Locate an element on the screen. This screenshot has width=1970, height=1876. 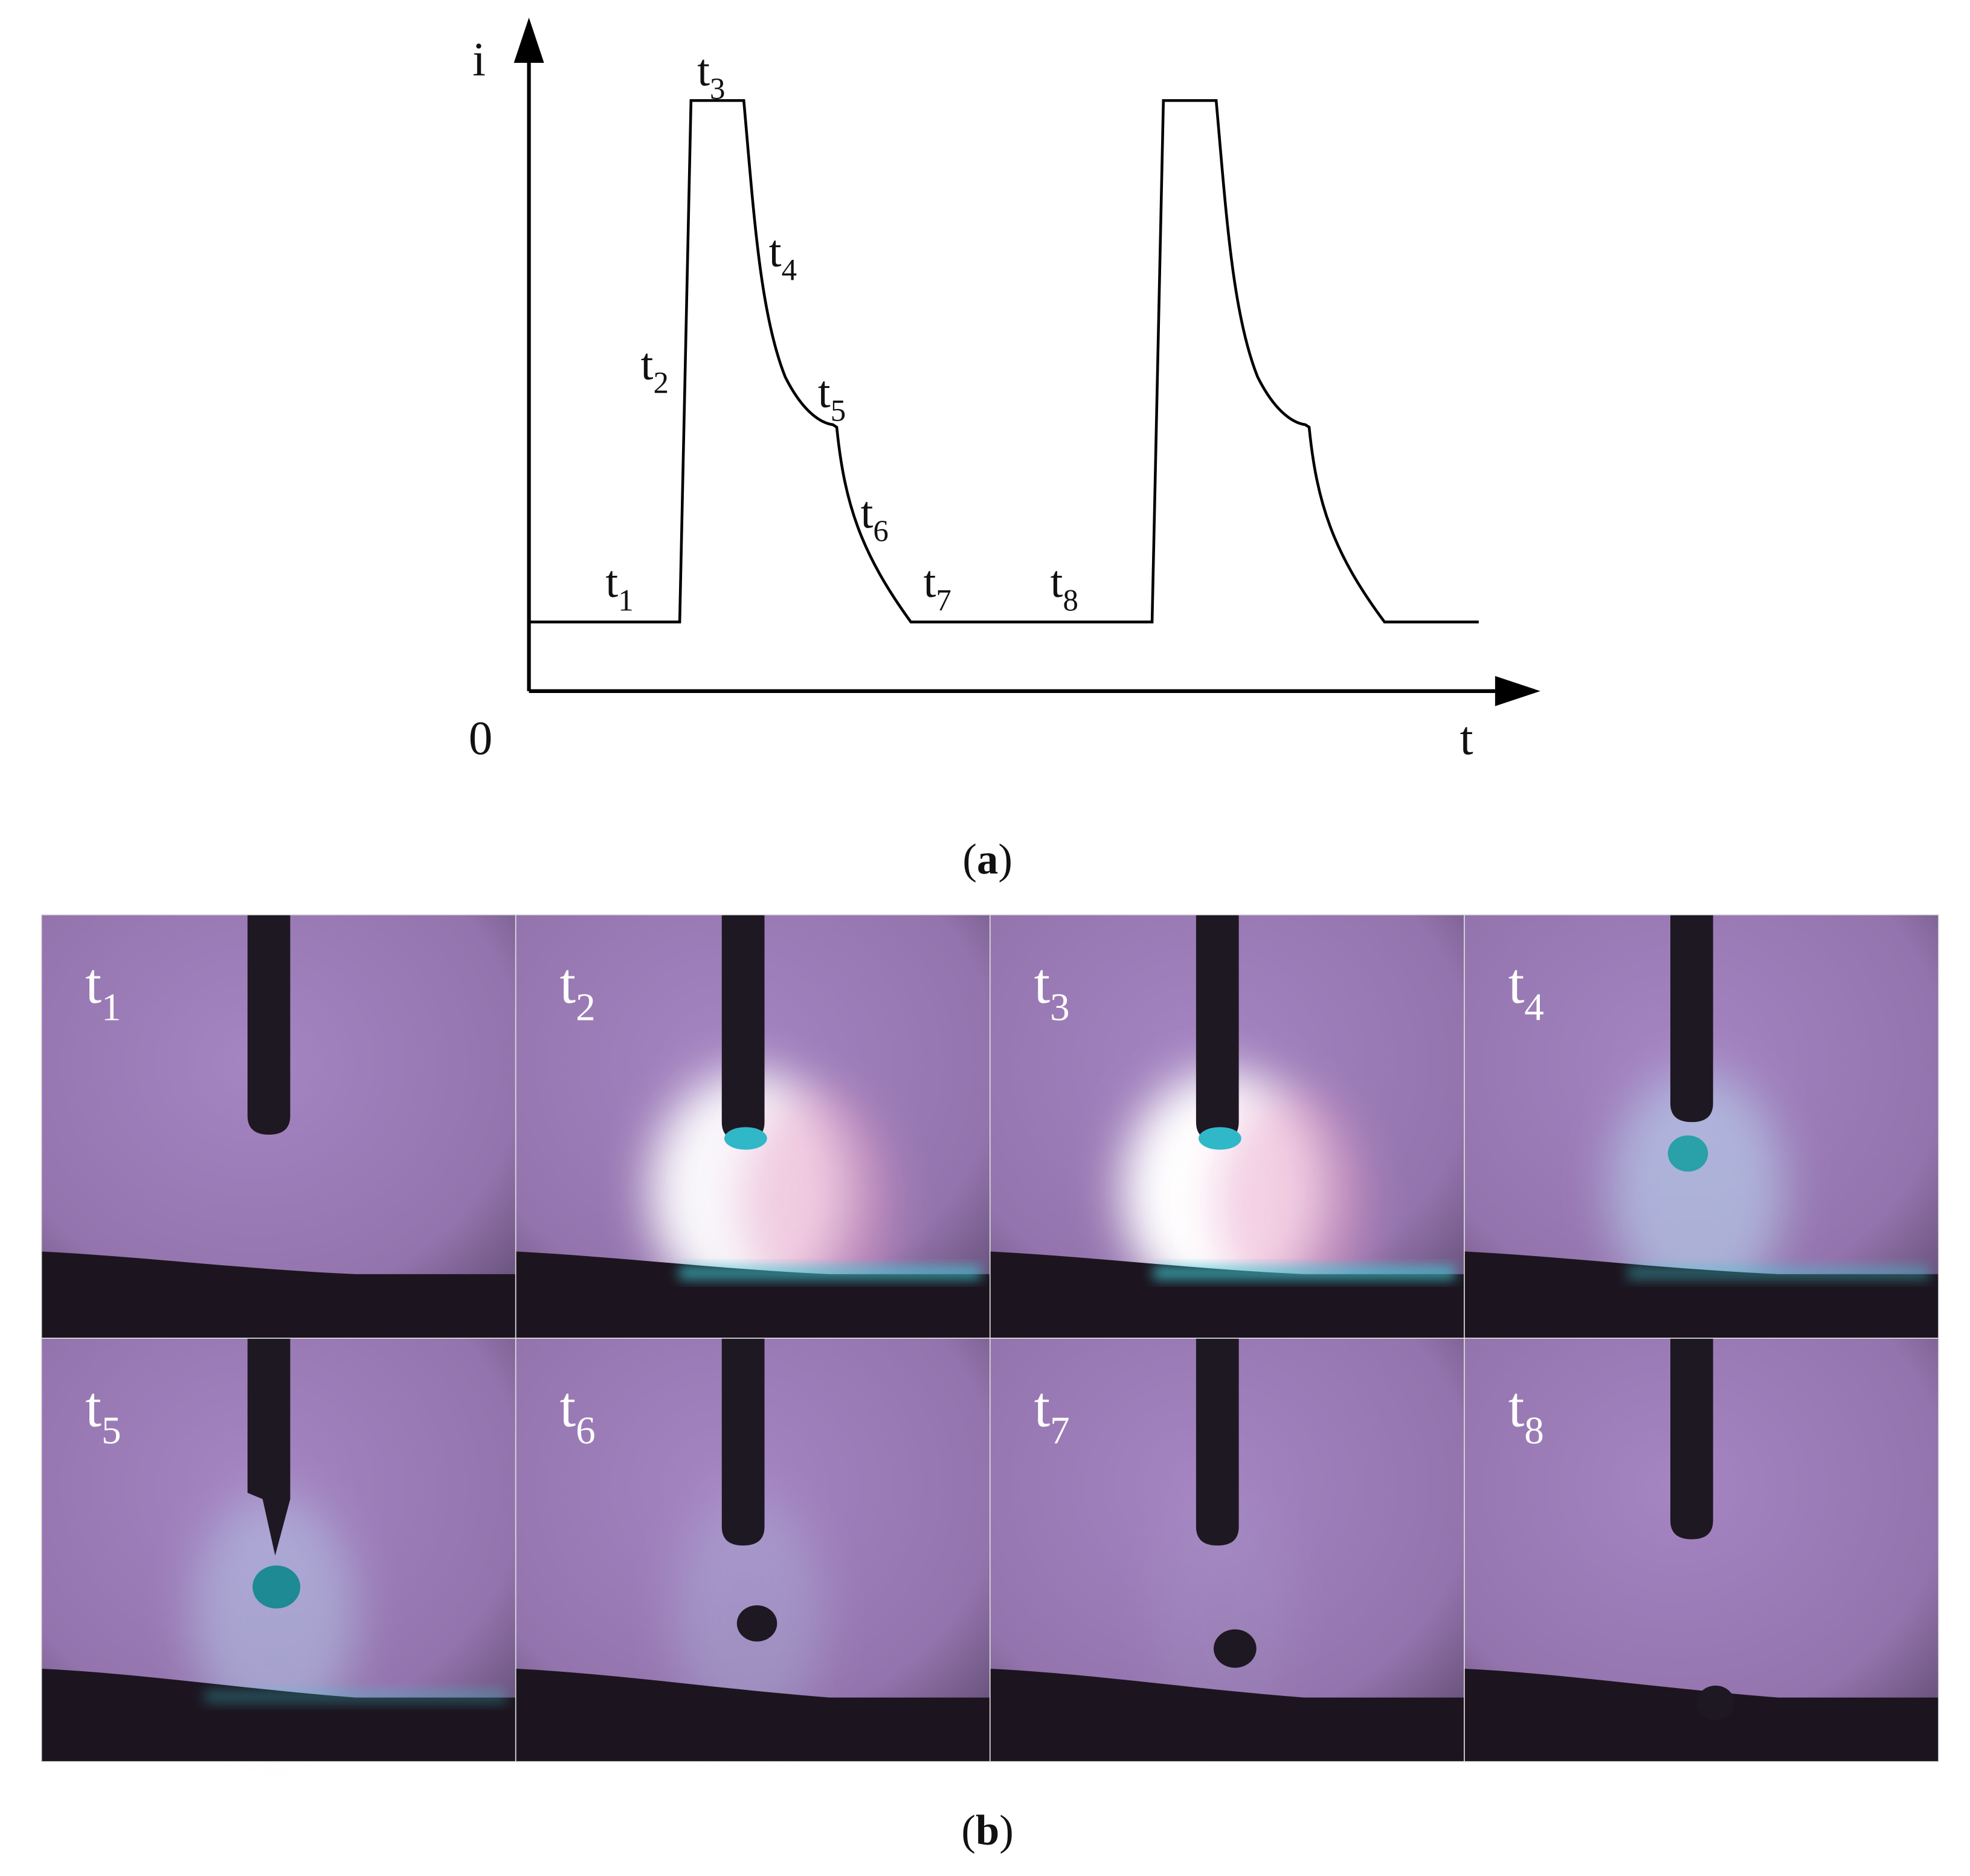
label-subscript: 5 is located at coordinates (111, 1430).